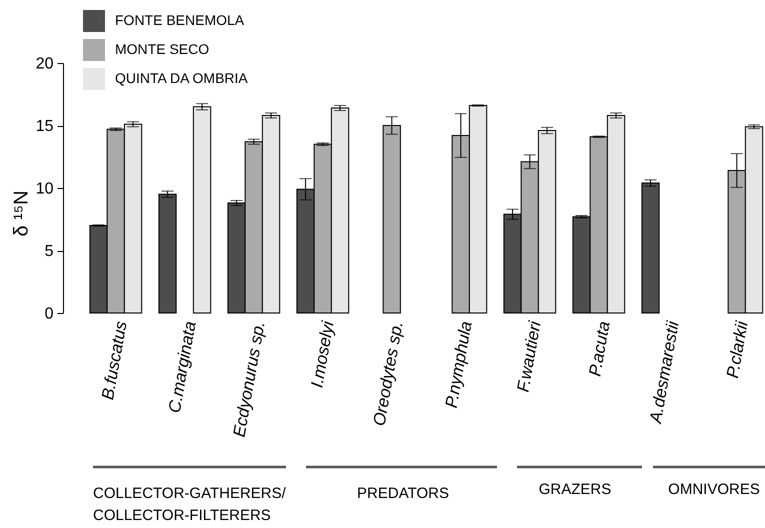 This screenshot has height=528, width=765. What do you see at coordinates (45, 64) in the screenshot?
I see `y-tick-label: 20` at bounding box center [45, 64].